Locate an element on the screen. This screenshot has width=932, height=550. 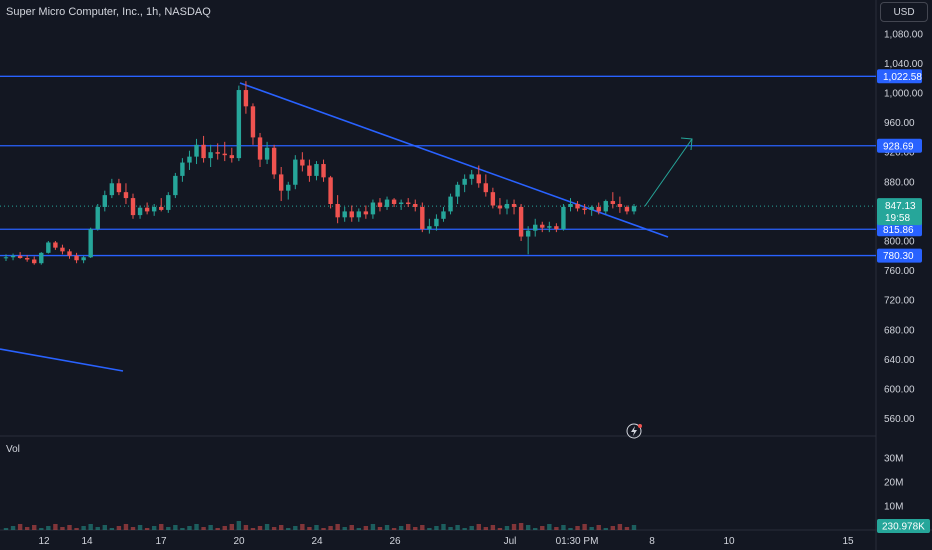
price-tick-label: 880.00 is located at coordinates (899, 182).